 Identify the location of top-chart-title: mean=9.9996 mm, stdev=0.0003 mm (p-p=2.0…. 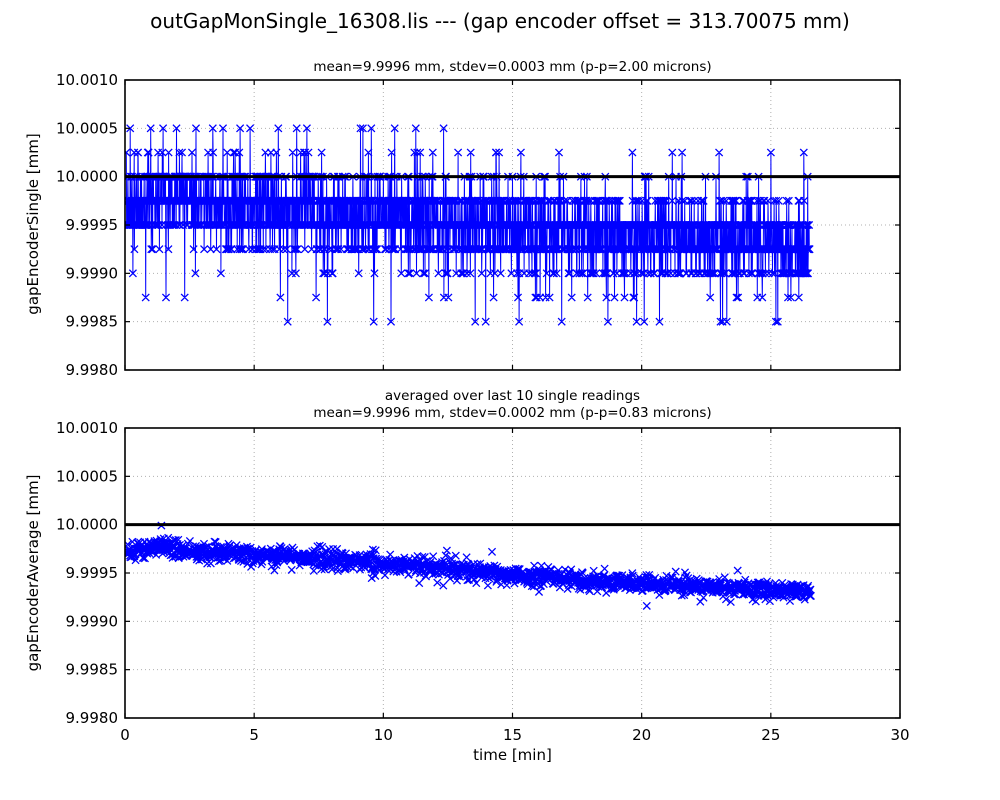
(512, 67).